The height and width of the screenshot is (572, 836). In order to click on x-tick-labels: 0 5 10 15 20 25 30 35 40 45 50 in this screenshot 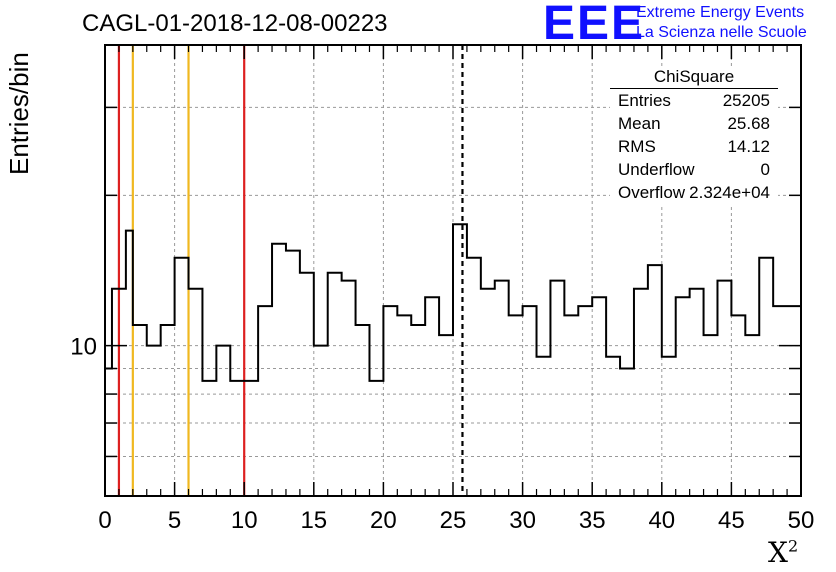, I will do `click(456, 520)`.